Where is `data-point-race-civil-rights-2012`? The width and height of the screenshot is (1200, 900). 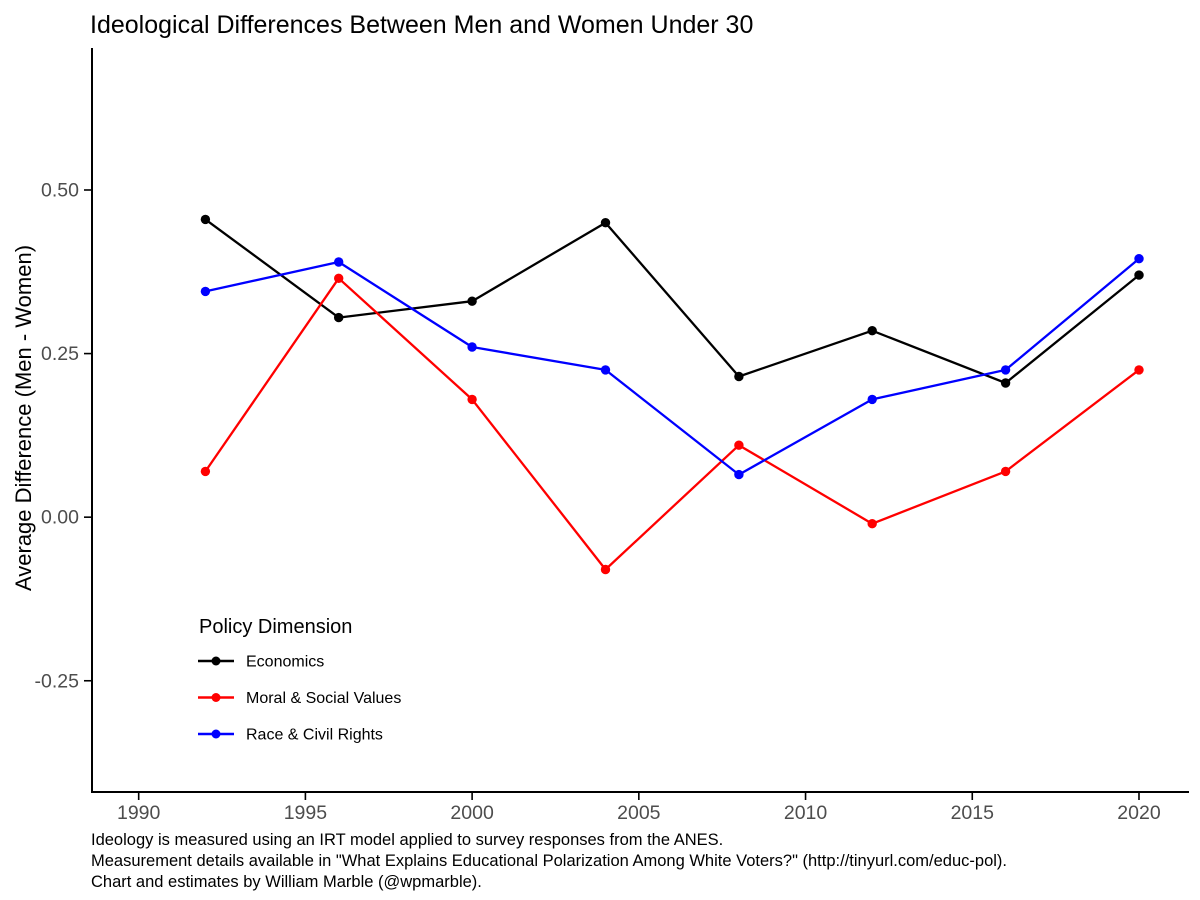 data-point-race-civil-rights-2012 is located at coordinates (872, 399).